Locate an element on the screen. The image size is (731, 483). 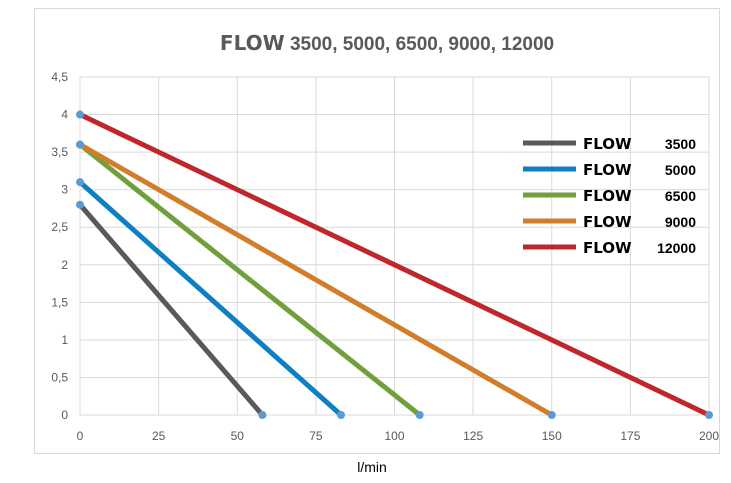
legend-label-5000: 5000 is located at coordinates (680, 170).